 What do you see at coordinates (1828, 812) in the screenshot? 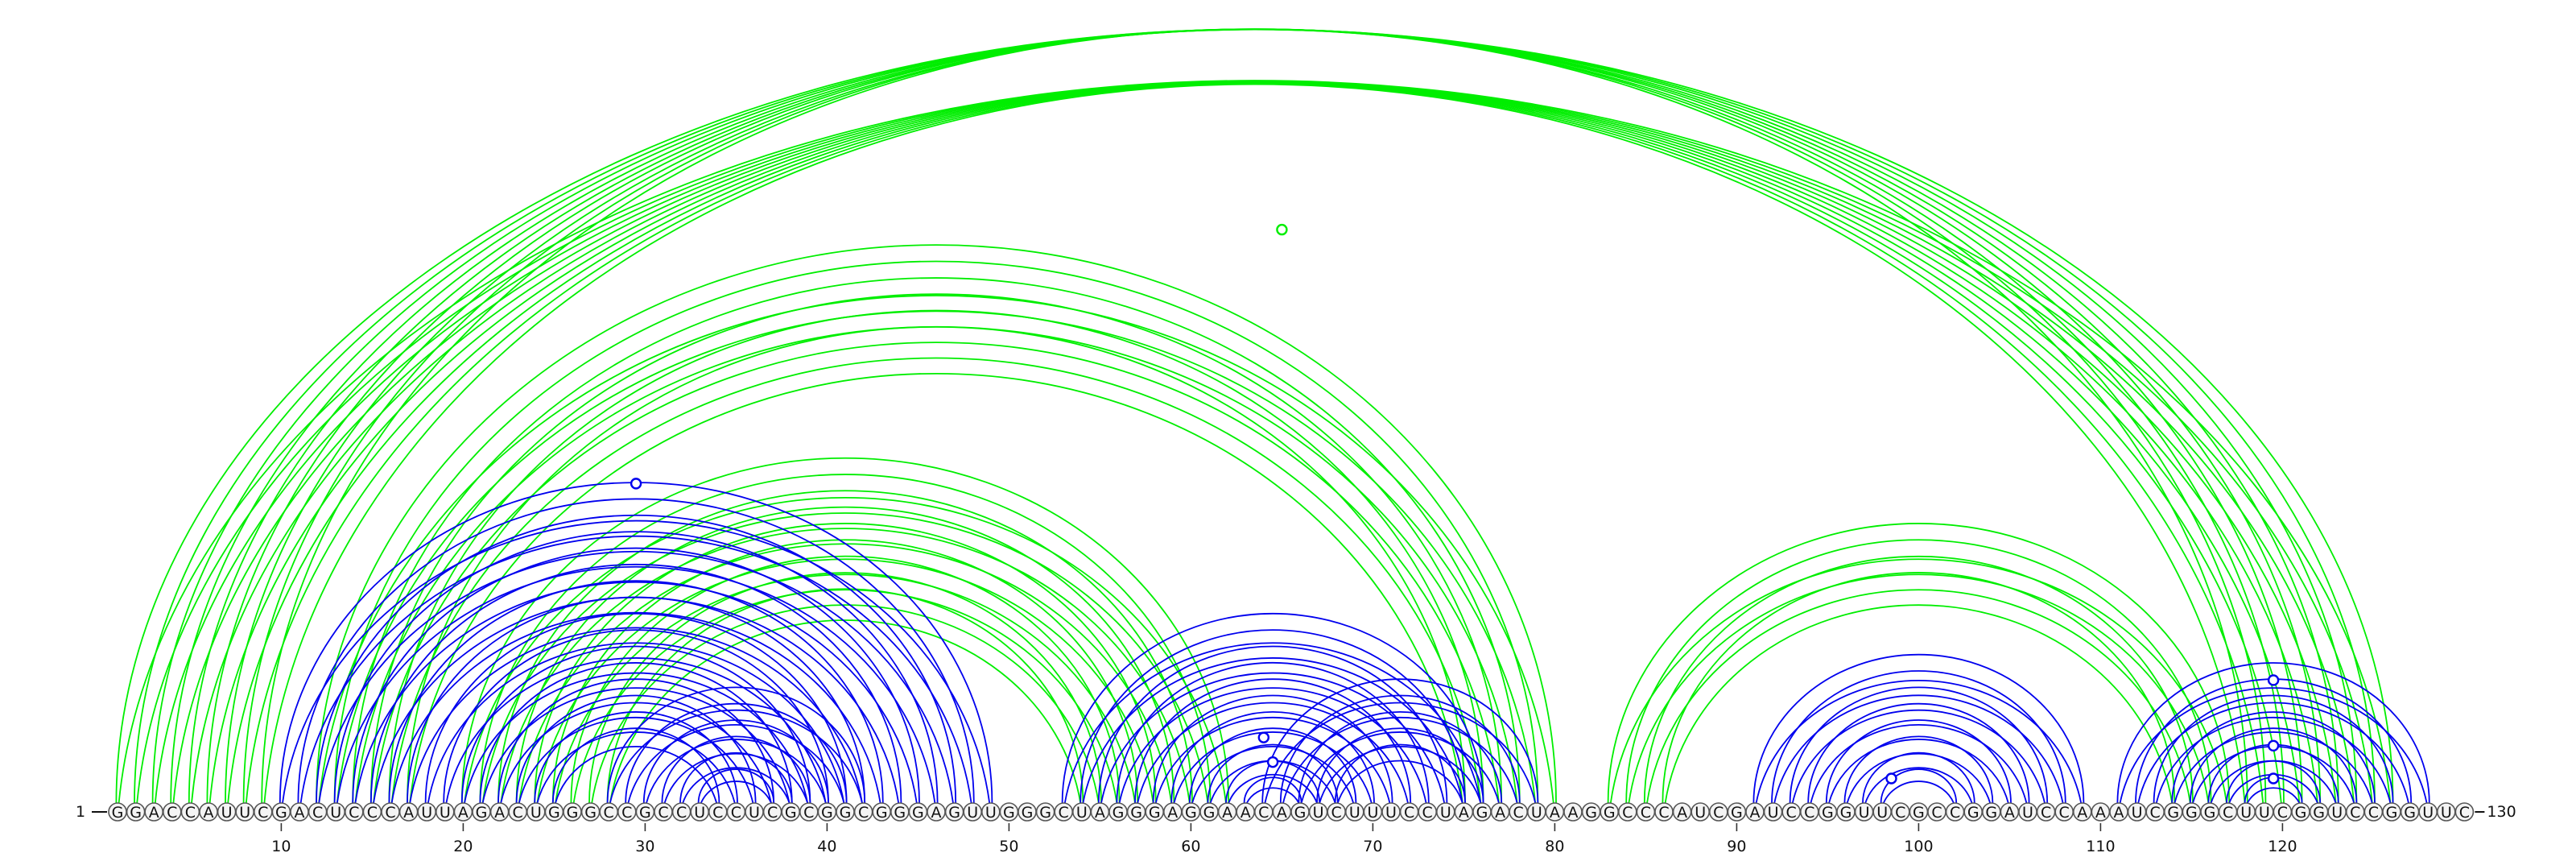
I see `nucleotide-95: G` at bounding box center [1828, 812].